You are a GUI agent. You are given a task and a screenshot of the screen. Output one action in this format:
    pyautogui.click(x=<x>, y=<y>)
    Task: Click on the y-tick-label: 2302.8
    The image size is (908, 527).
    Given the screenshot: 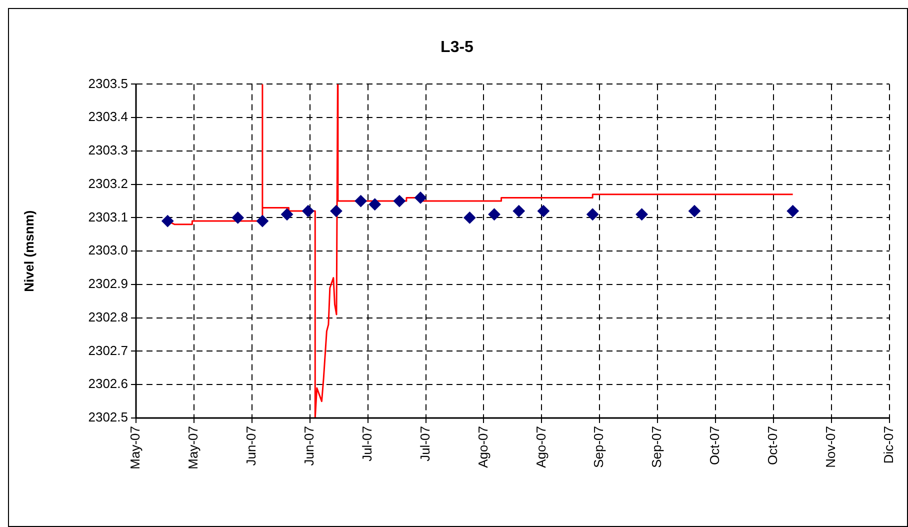 What is the action you would take?
    pyautogui.click(x=108, y=316)
    